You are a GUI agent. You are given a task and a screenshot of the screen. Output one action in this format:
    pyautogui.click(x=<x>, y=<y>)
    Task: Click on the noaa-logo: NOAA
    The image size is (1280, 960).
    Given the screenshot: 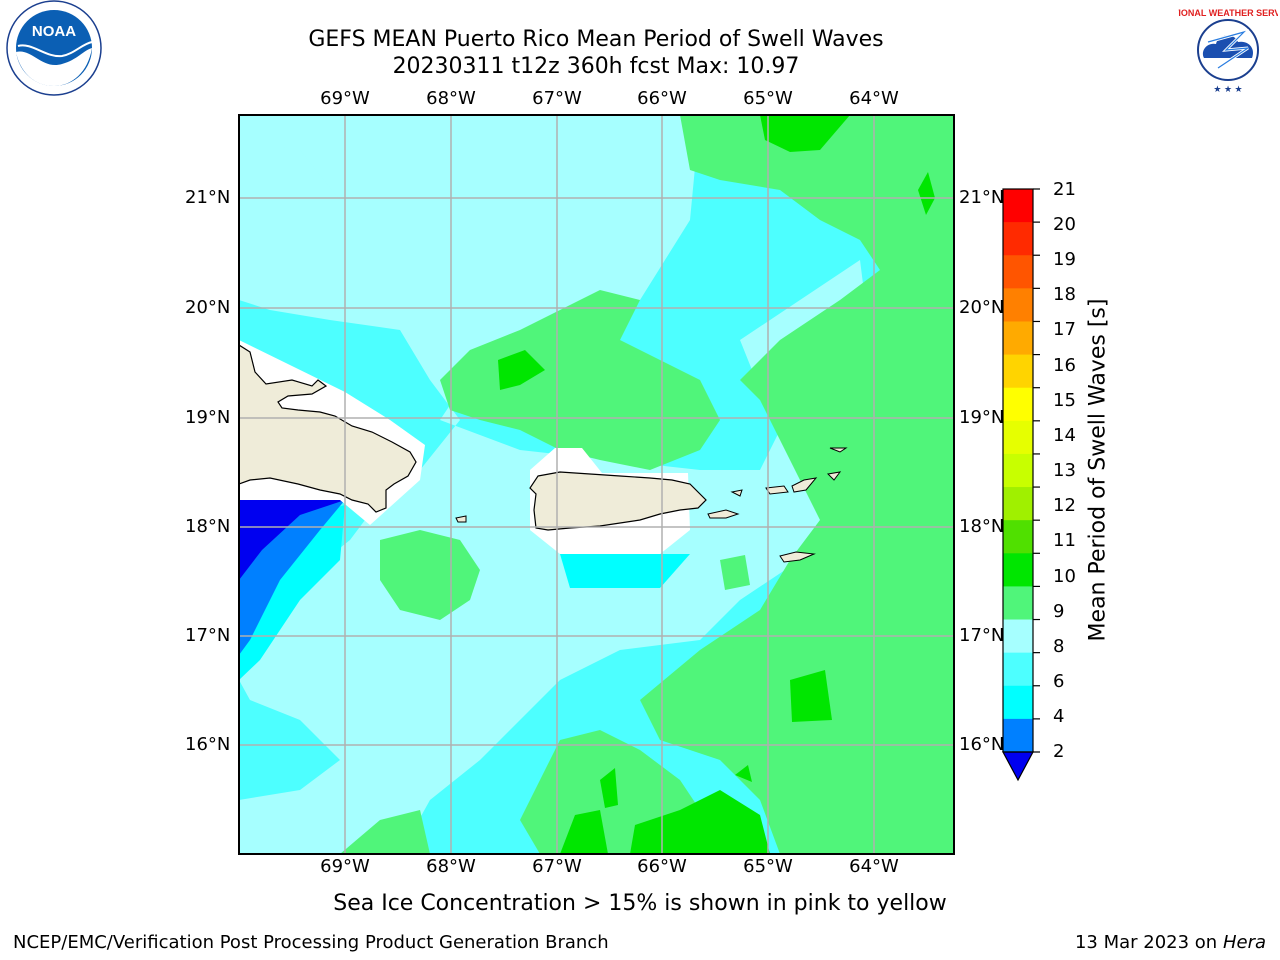 What is the action you would take?
    pyautogui.click(x=54, y=48)
    